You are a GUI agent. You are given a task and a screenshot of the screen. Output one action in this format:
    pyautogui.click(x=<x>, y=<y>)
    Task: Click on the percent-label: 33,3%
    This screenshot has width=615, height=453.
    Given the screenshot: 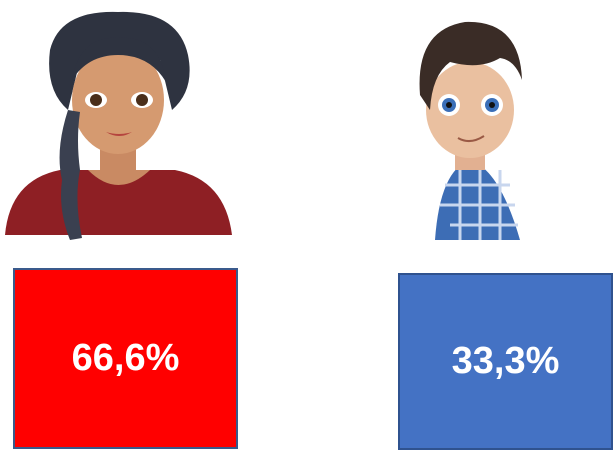 What is the action you would take?
    pyautogui.click(x=505, y=361)
    